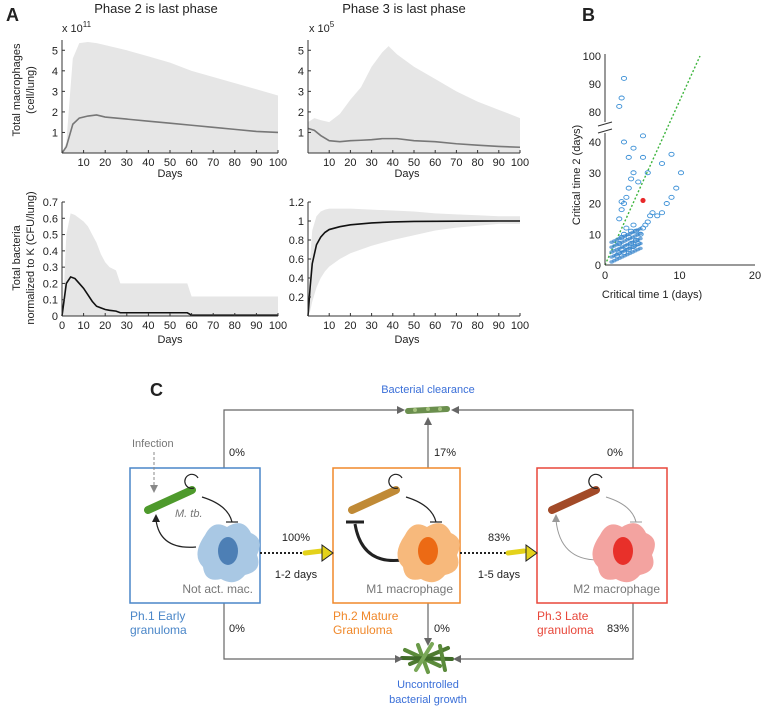 This screenshot has width=768, height=710. Describe the element at coordinates (301, 51) in the screenshot. I see `y-tick-label: 5` at that location.